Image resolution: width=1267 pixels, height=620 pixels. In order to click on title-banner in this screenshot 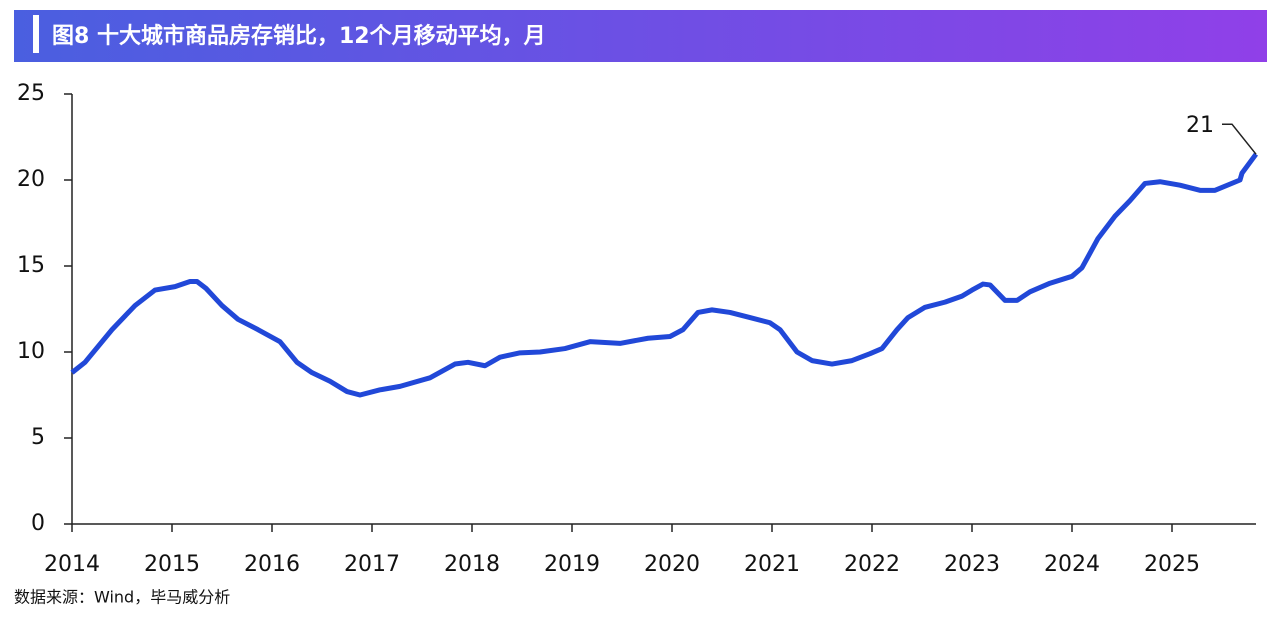, I will do `click(640, 36)`.